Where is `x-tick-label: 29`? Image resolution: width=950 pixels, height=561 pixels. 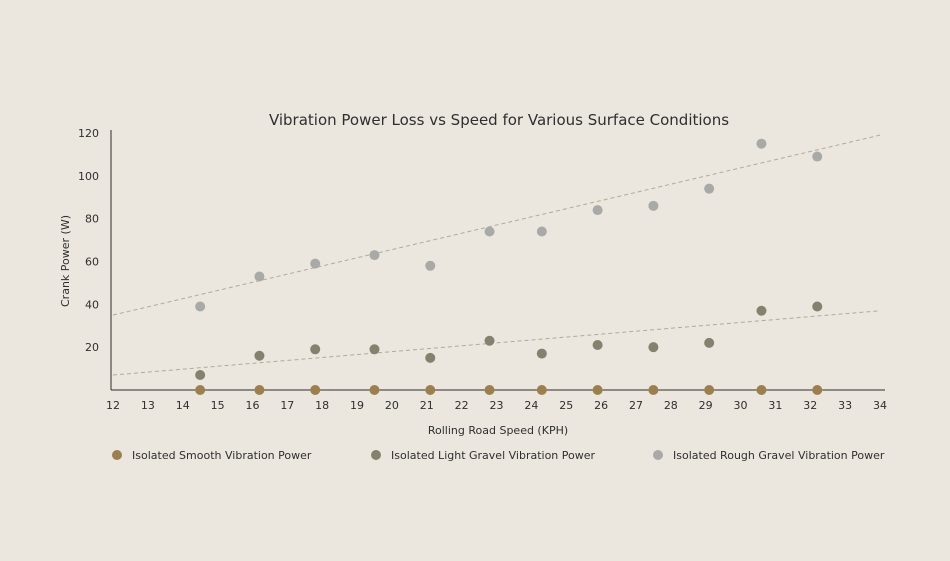 x-tick-label: 29 is located at coordinates (706, 405).